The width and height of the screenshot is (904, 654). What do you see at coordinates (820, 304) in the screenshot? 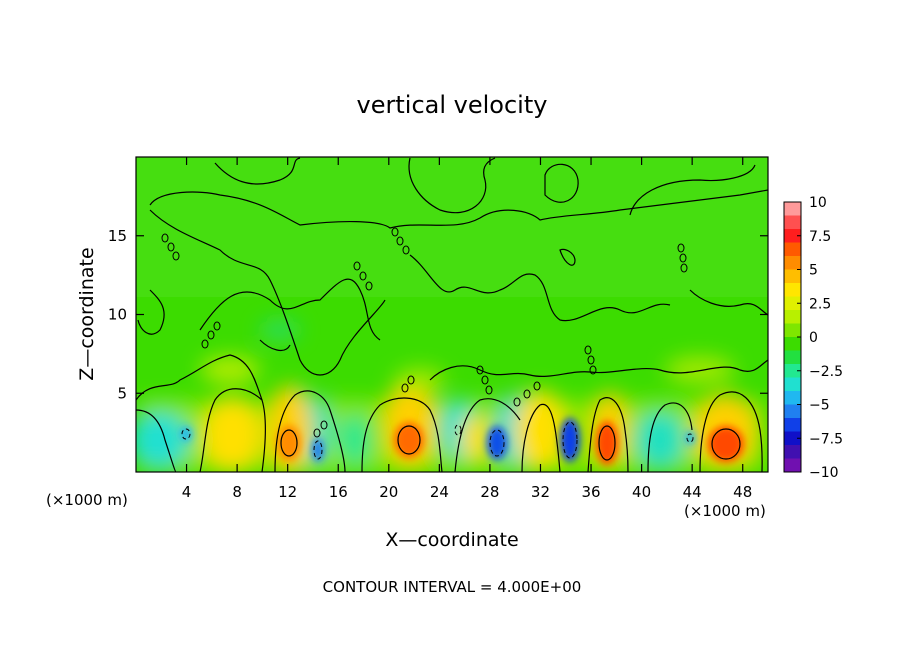
I see `colorbar-label: 2.5` at bounding box center [820, 304].